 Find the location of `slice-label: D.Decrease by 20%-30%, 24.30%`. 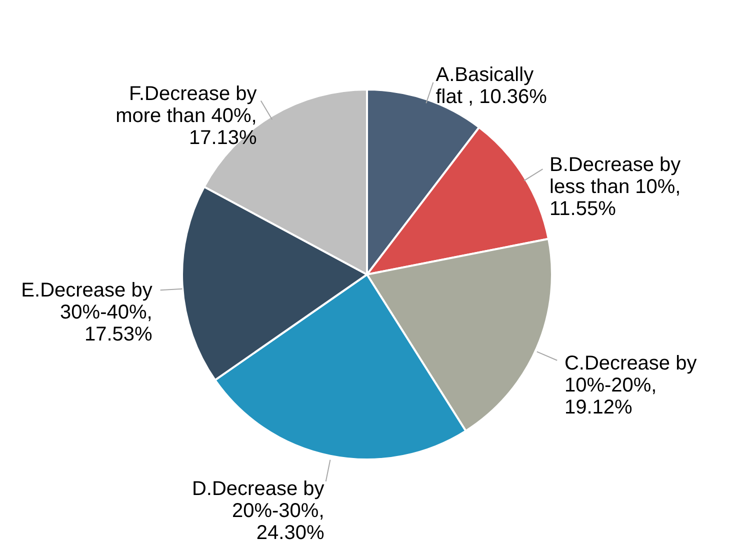

slice-label: D.Decrease by 20%-30%, 24.30% is located at coordinates (258, 511).